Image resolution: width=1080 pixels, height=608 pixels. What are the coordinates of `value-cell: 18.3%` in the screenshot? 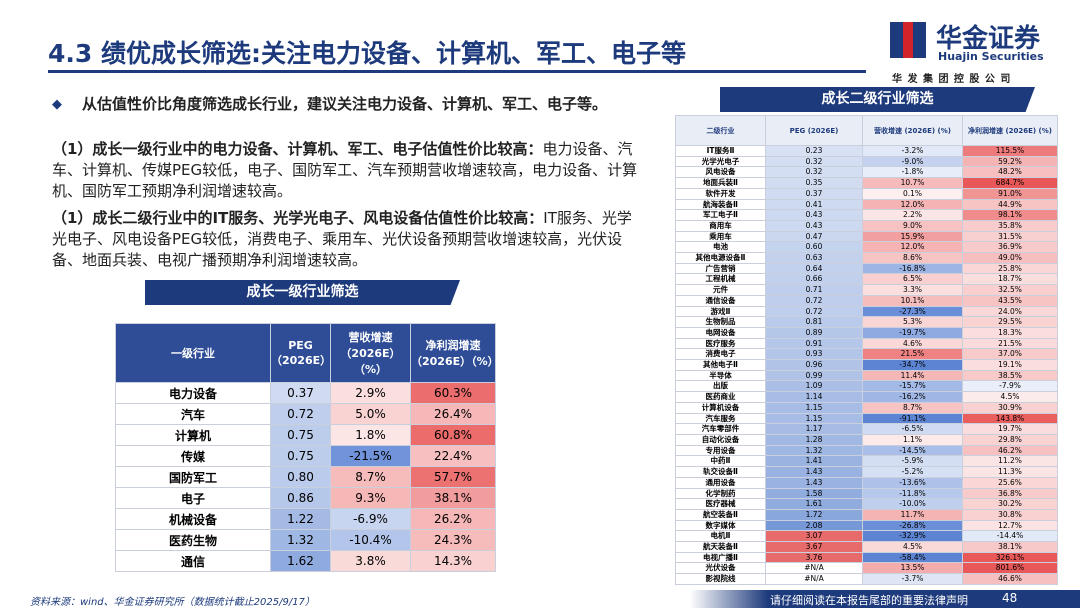 It's located at (1010, 332).